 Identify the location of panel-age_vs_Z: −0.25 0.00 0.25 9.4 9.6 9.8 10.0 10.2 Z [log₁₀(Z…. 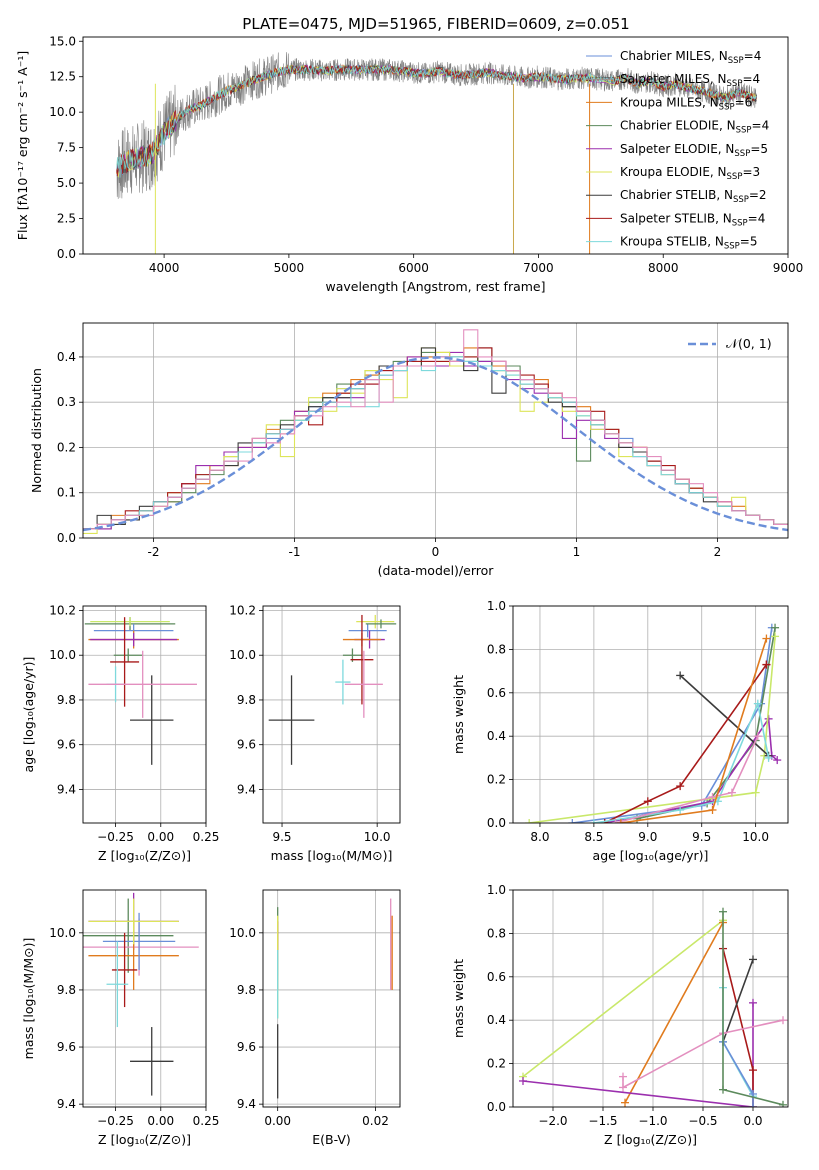
(120, 733).